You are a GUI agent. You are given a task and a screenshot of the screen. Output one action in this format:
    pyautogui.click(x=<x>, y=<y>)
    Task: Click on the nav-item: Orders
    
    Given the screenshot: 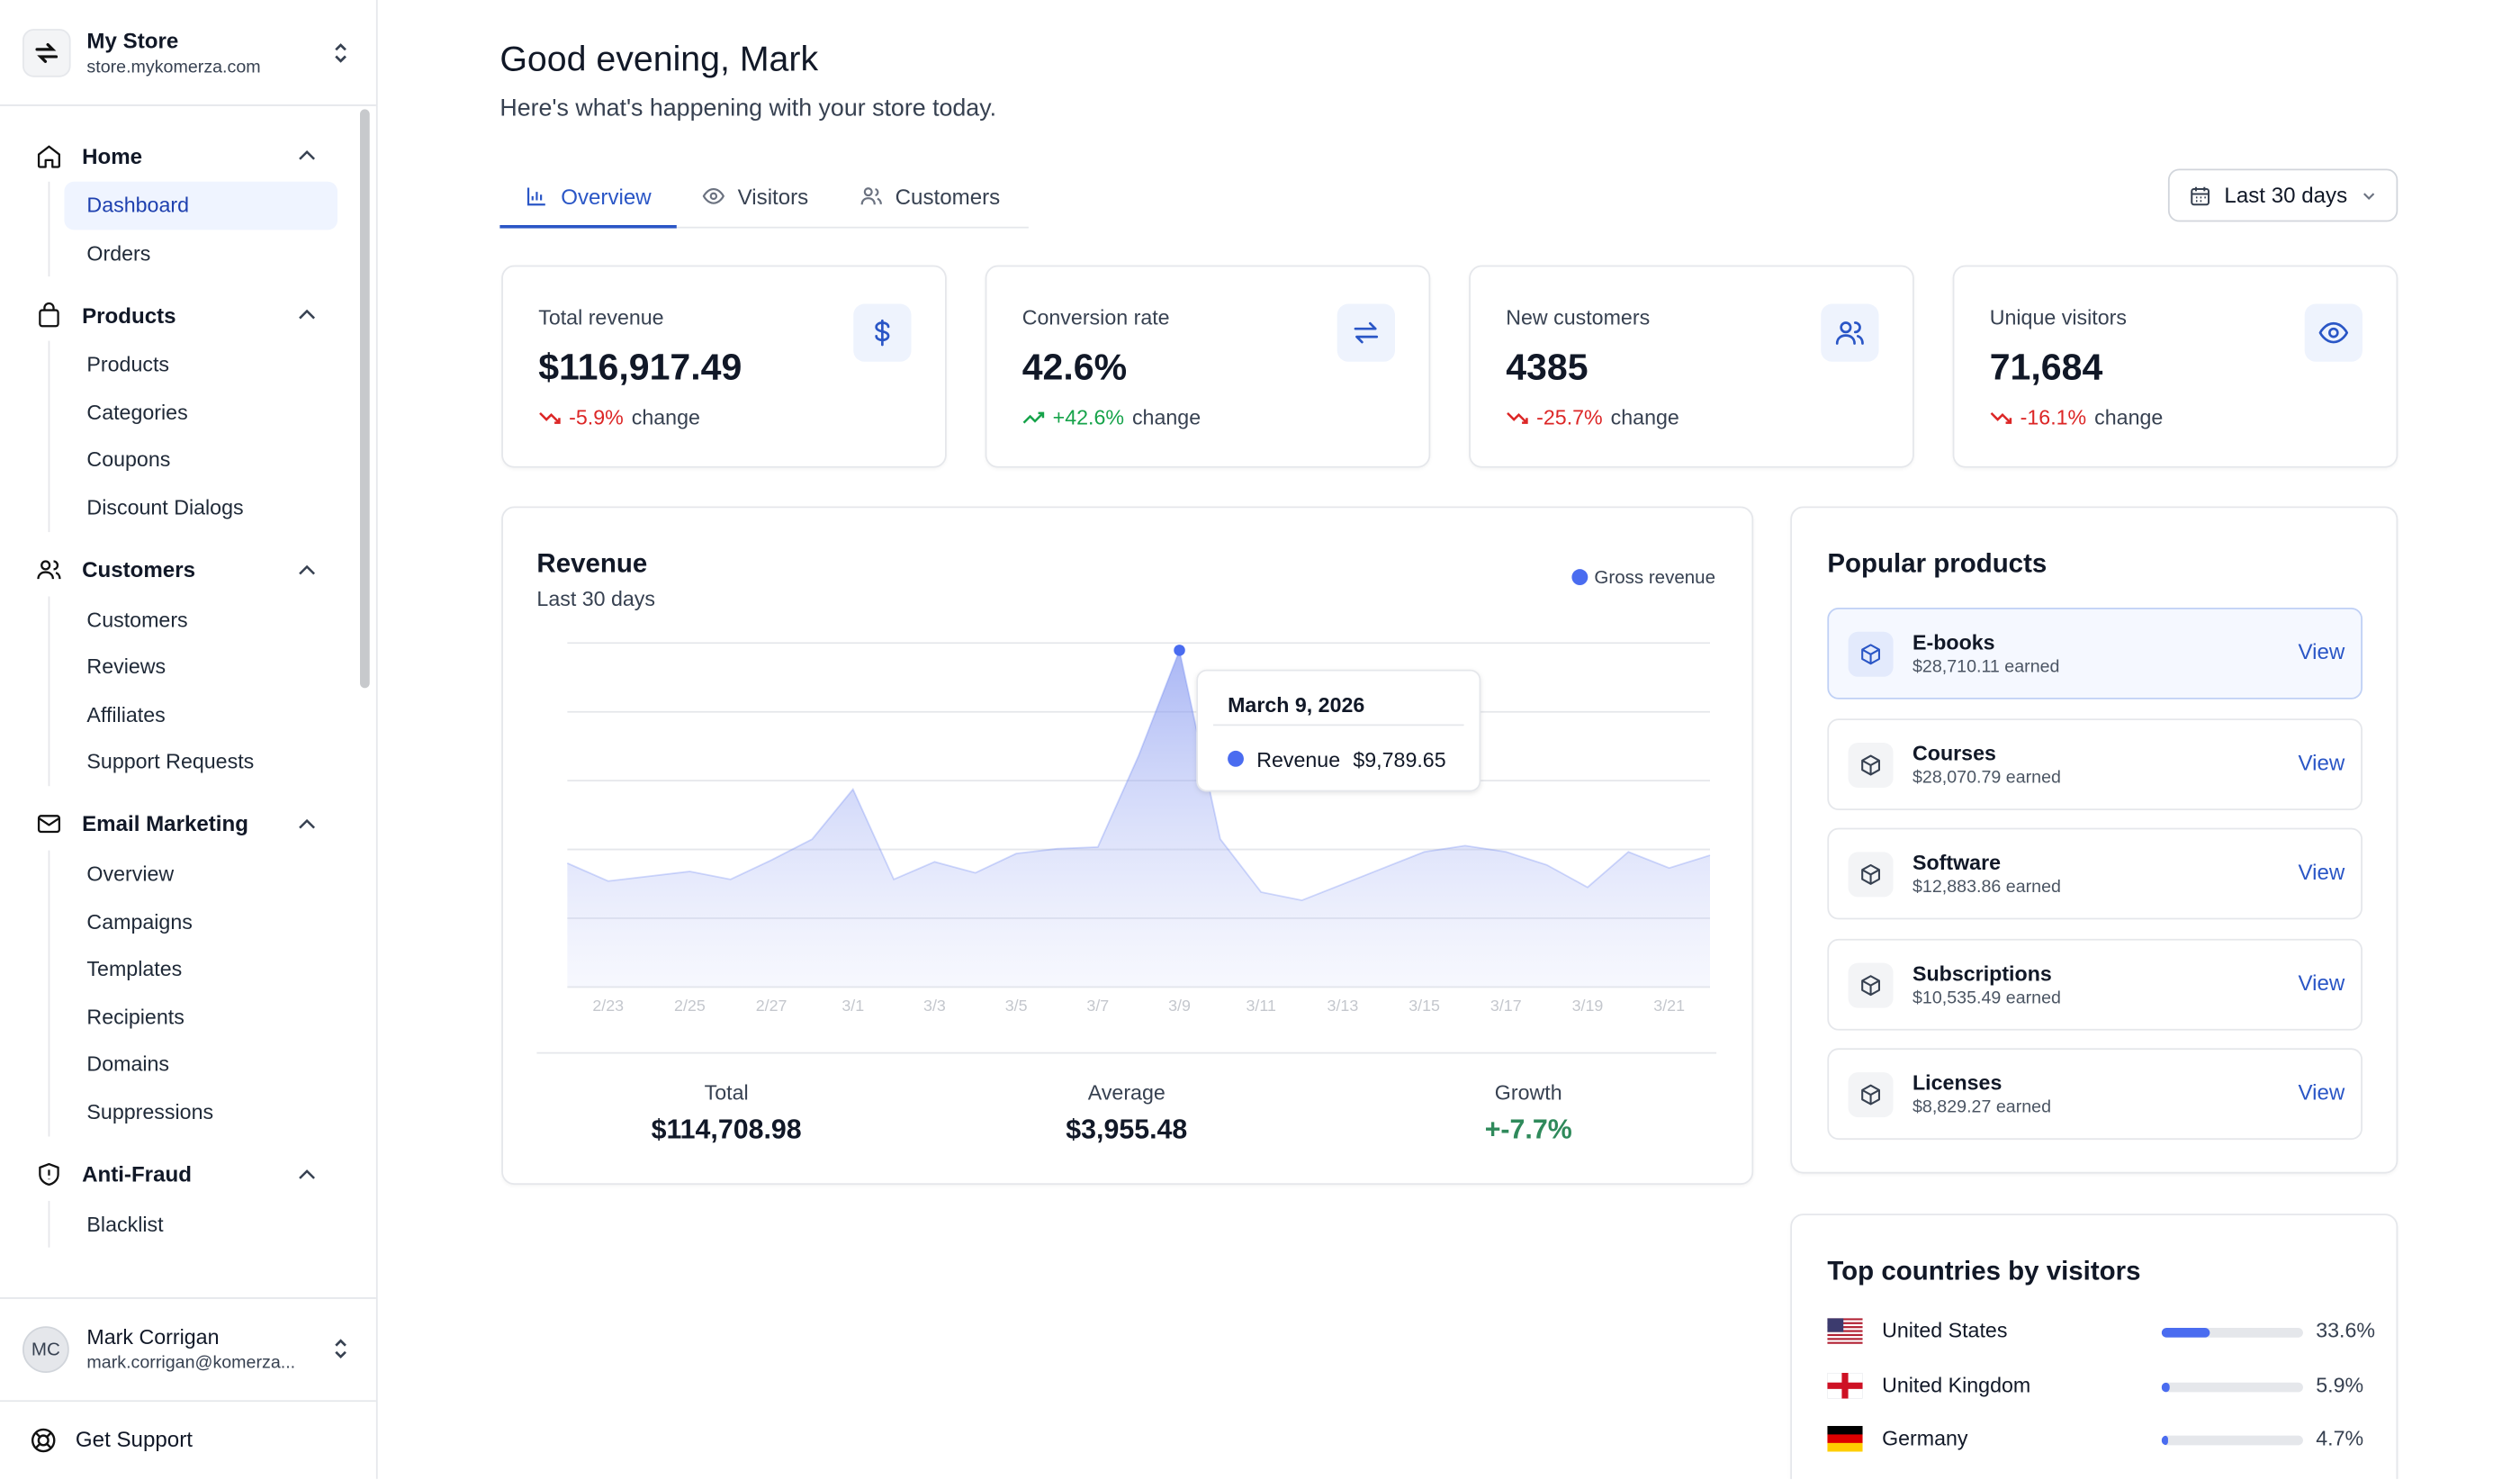 What is the action you would take?
    pyautogui.click(x=119, y=252)
    